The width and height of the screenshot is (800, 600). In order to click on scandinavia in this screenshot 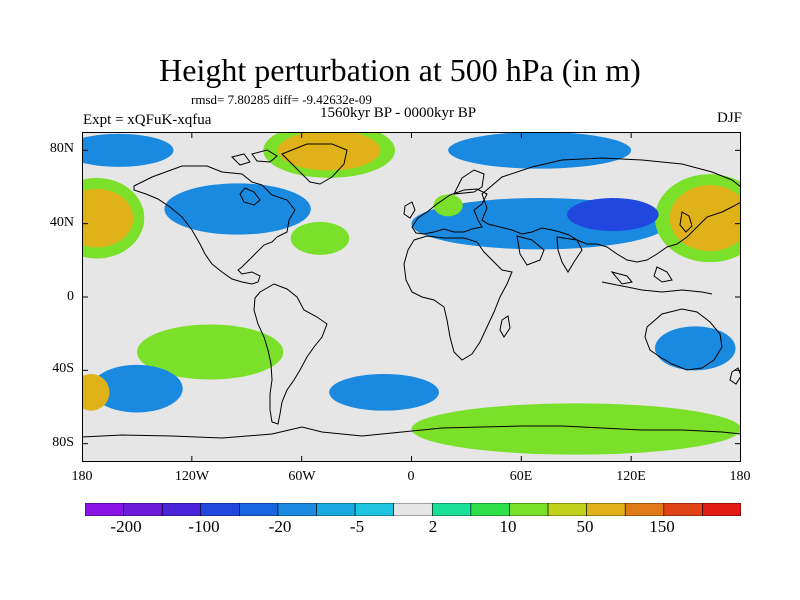, I will do `click(469, 182)`.